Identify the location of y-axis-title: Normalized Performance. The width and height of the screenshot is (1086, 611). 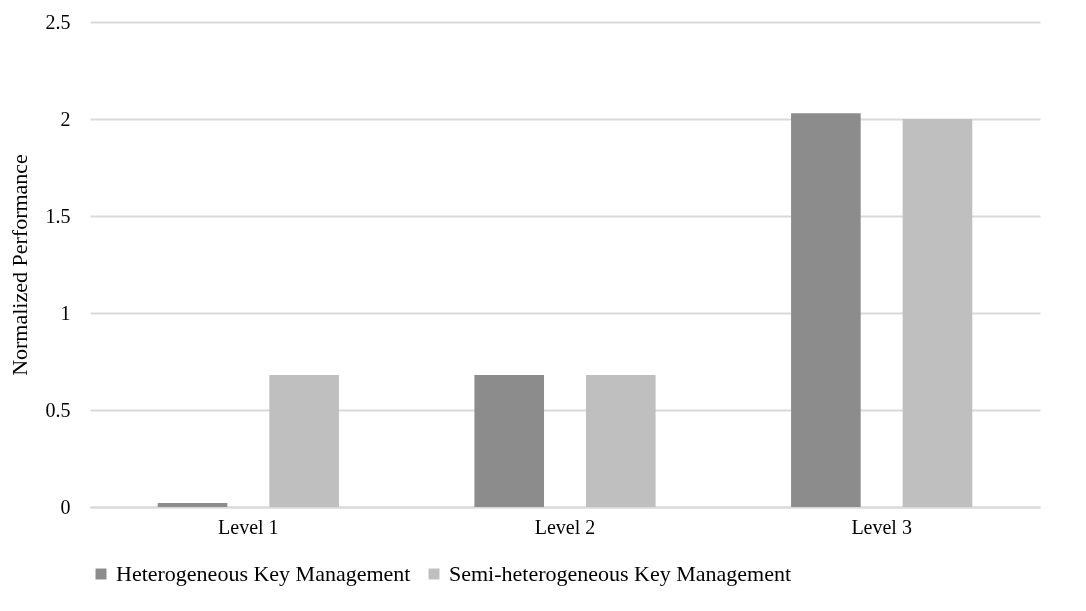
(19, 265).